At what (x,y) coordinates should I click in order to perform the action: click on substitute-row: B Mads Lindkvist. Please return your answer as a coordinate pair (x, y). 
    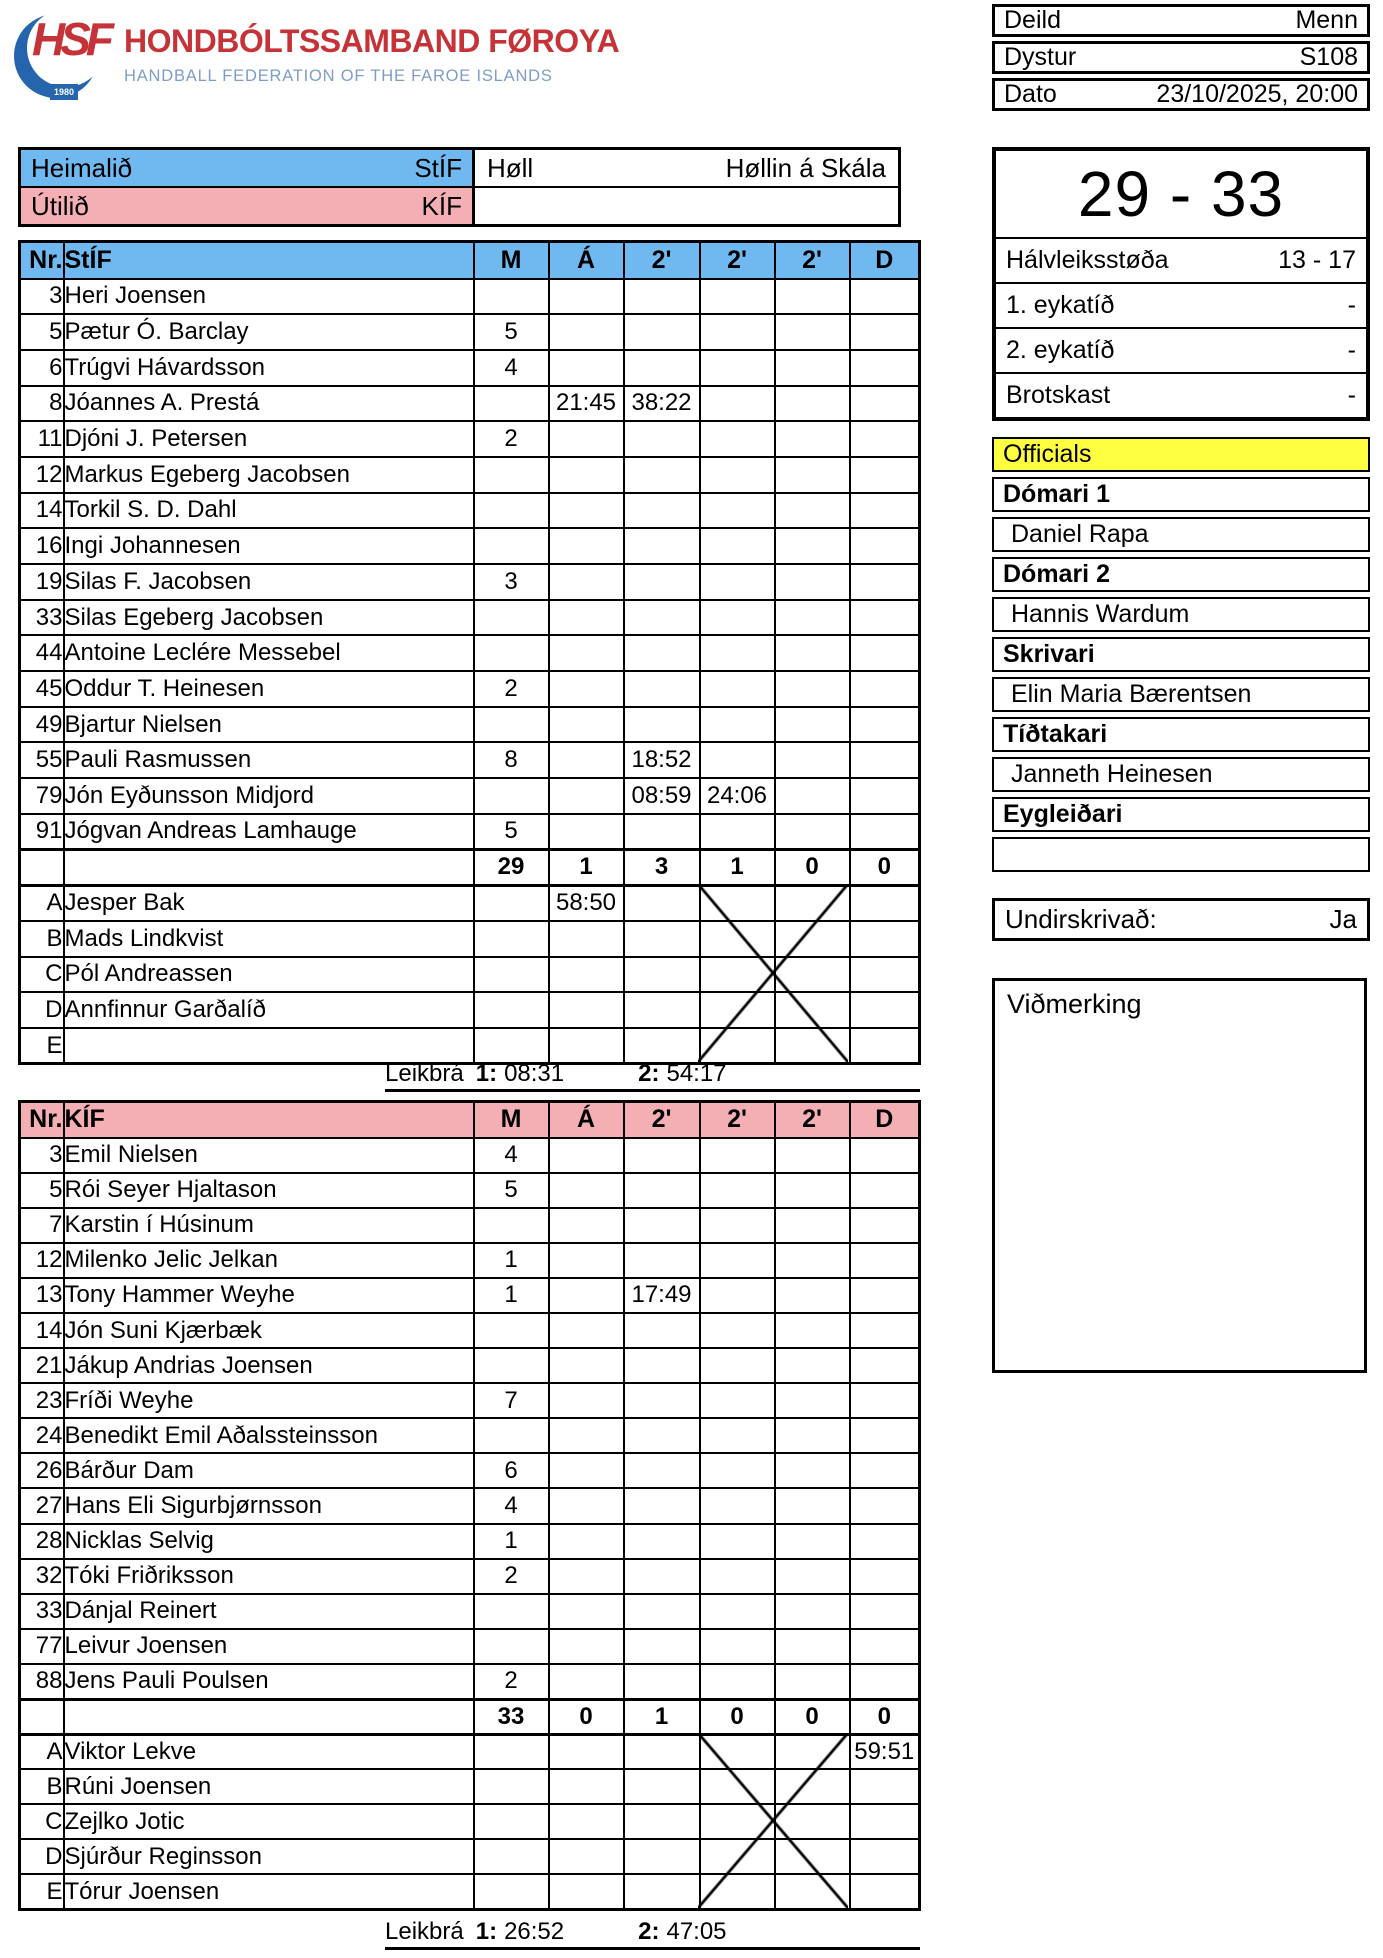
    Looking at the image, I should click on (469, 938).